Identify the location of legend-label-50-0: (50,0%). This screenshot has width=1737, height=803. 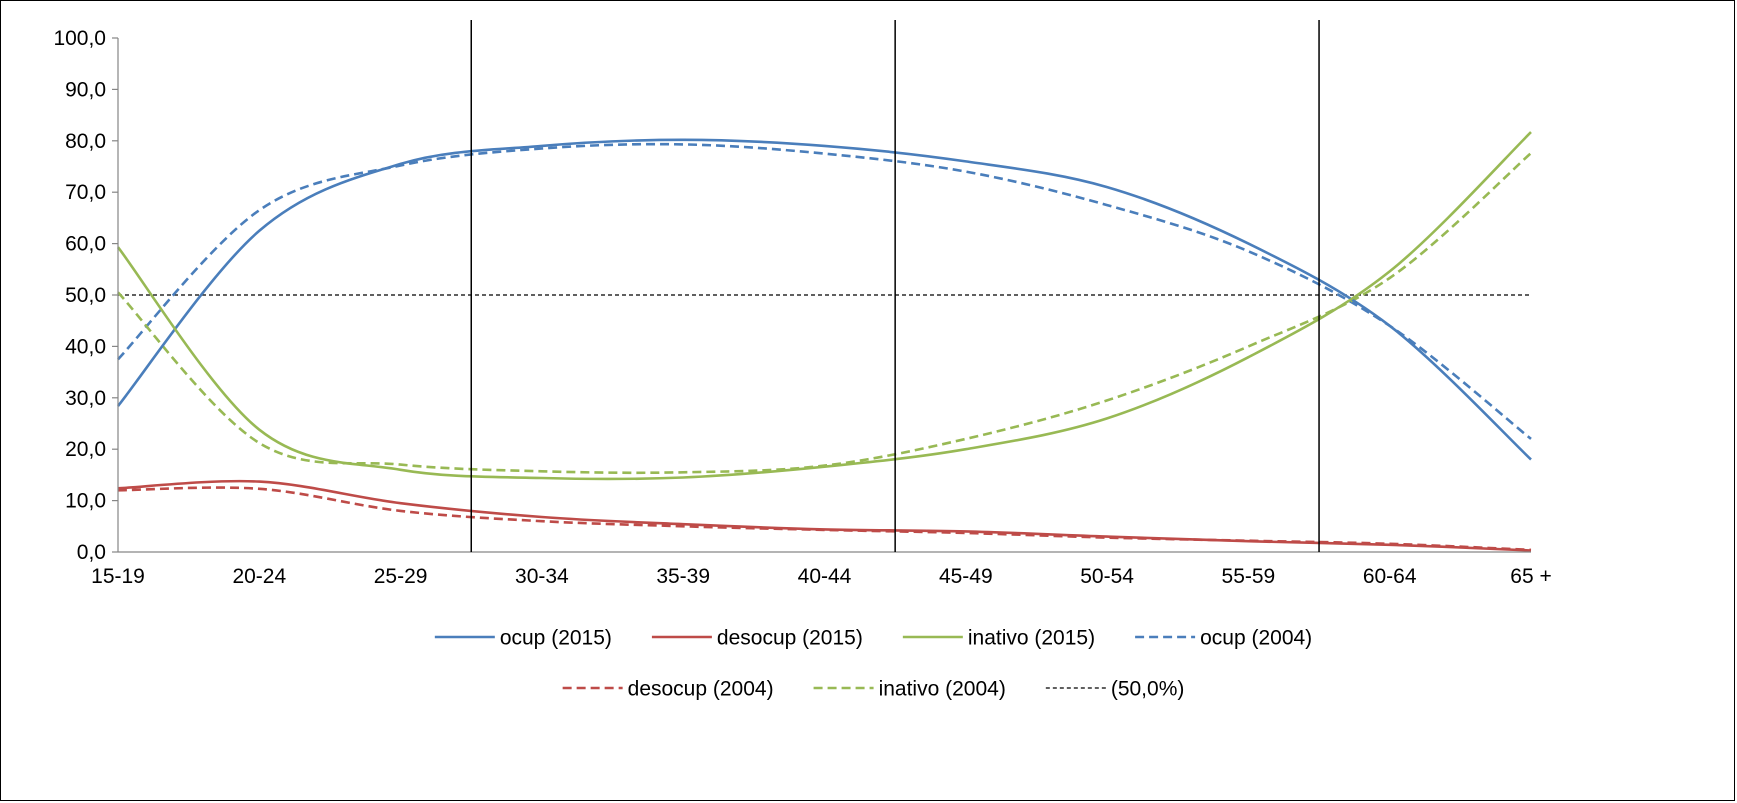
(1148, 689).